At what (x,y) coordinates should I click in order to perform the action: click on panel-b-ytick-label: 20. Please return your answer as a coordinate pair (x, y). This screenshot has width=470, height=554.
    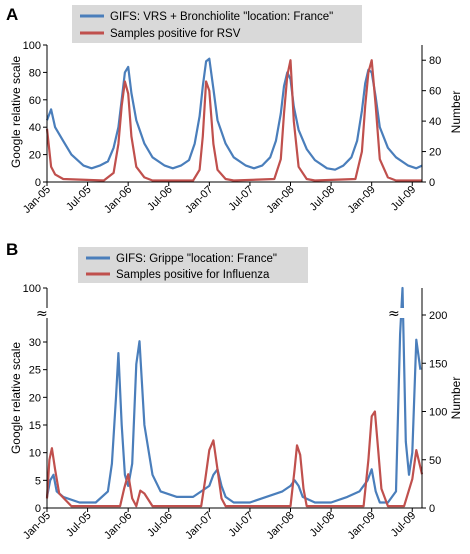
    Looking at the image, I should click on (35, 398).